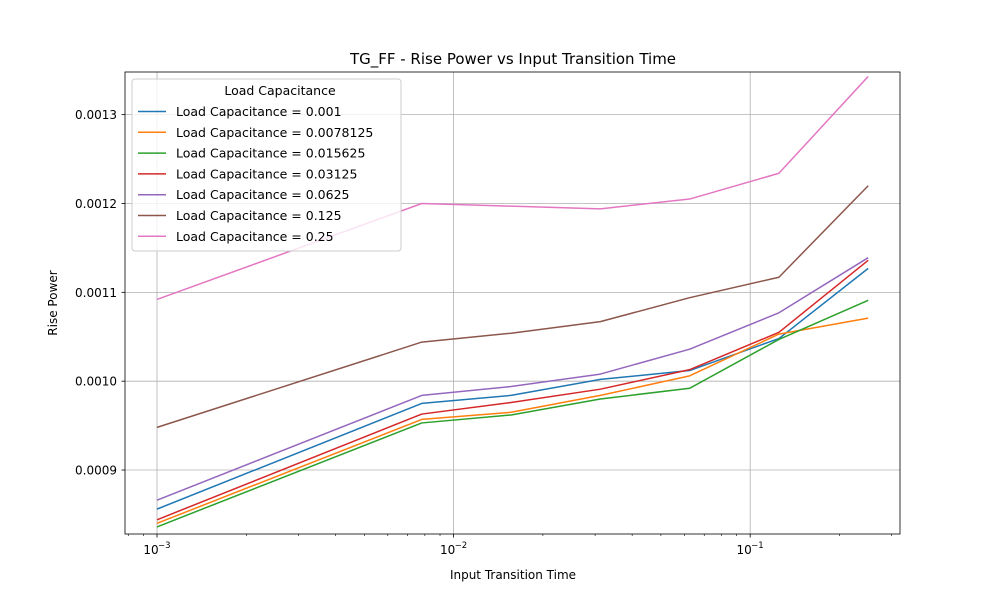 The width and height of the screenshot is (1000, 600). Describe the element at coordinates (53, 302) in the screenshot. I see `y-axis-label: Rise Power` at that location.